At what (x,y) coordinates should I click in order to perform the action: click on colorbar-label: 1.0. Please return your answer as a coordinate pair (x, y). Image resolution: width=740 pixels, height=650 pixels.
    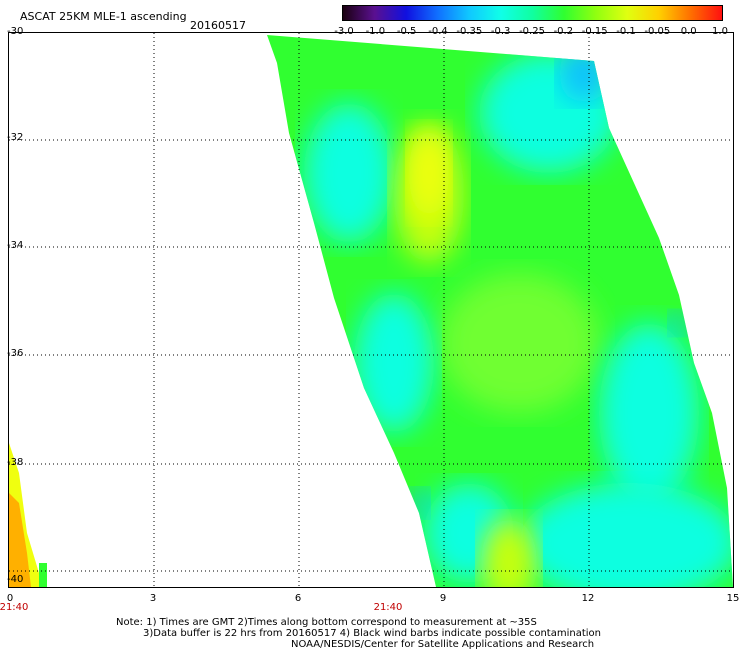
    Looking at the image, I should click on (720, 31).